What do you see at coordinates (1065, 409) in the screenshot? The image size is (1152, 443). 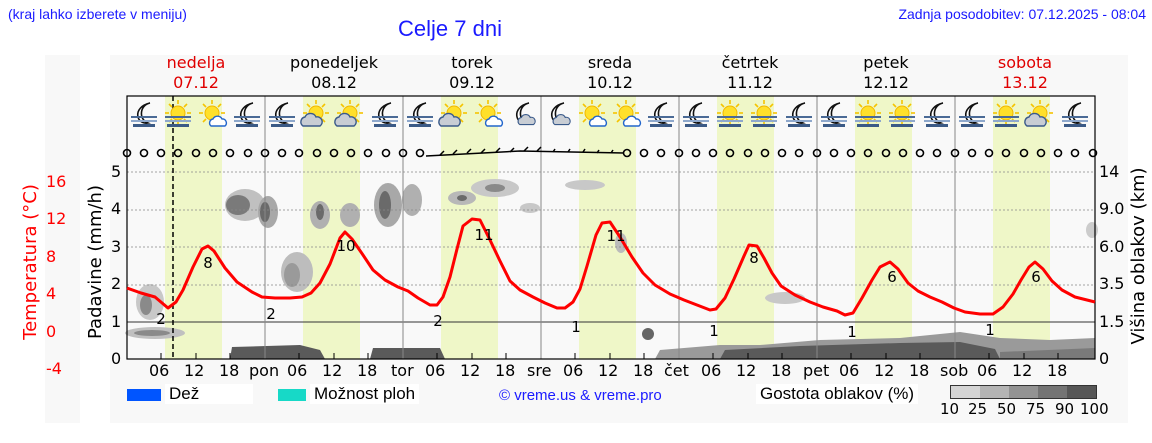 I see `density-tick: 90` at bounding box center [1065, 409].